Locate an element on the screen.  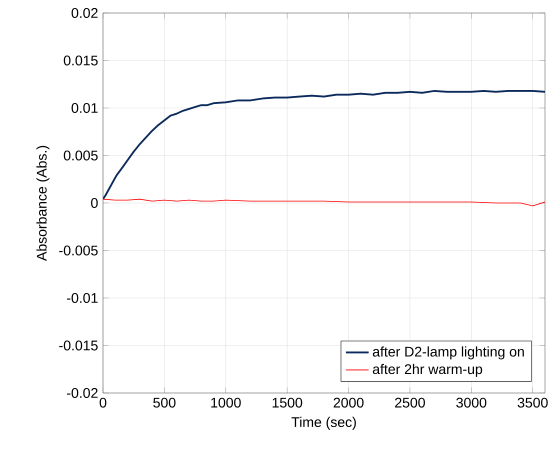
x-tick-label: 3000 is located at coordinates (471, 403).